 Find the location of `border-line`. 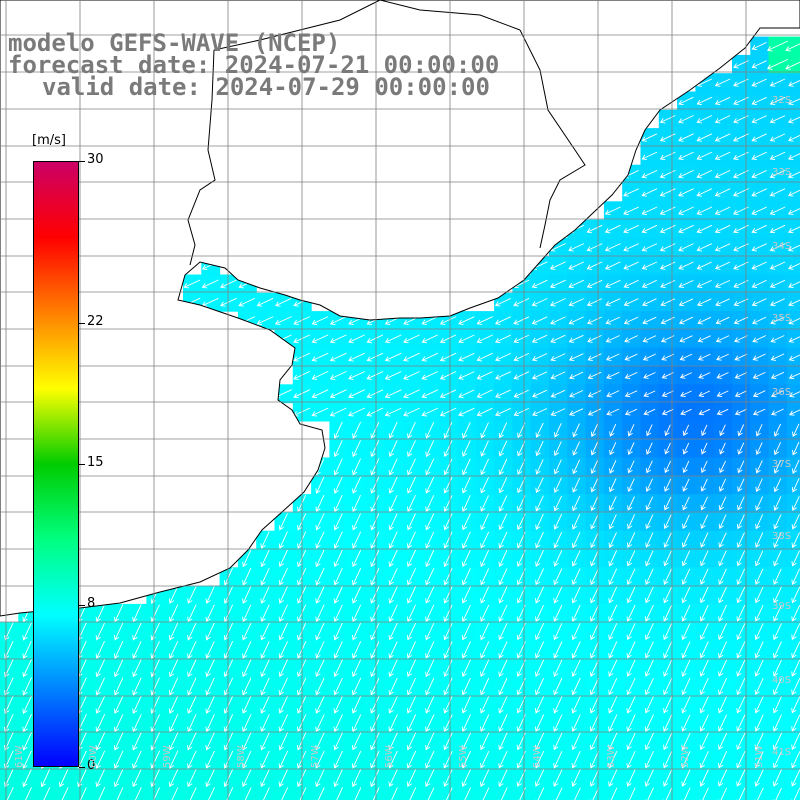

border-line is located at coordinates (552, 139).